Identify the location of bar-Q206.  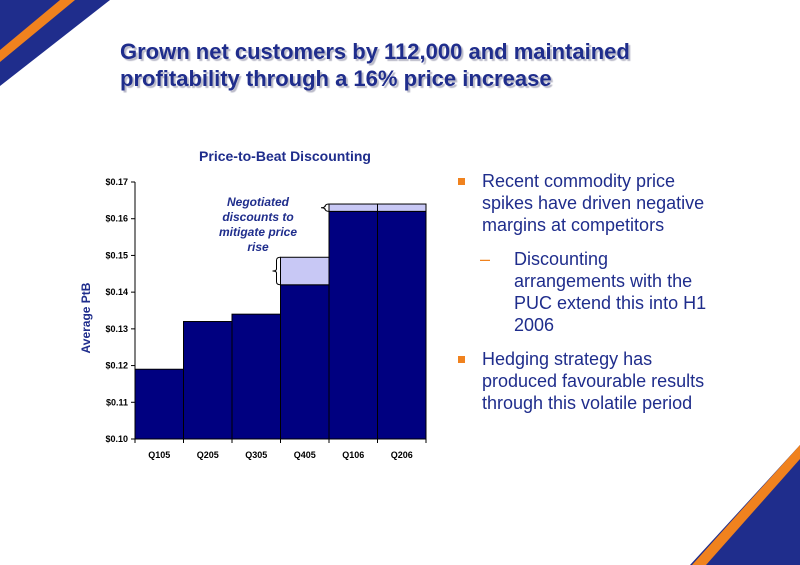
(402, 325).